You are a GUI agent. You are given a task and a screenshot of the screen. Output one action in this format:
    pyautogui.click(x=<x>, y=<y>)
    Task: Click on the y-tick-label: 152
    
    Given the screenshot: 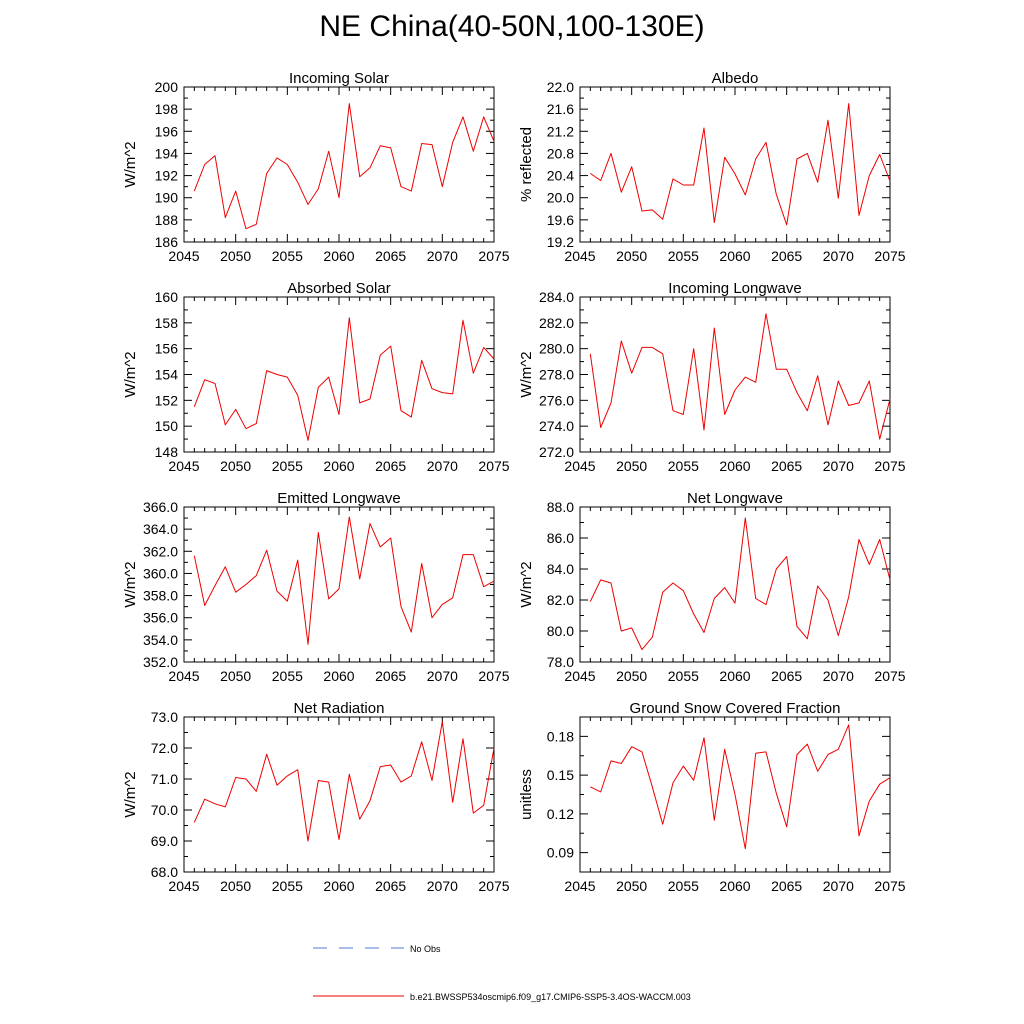 What is the action you would take?
    pyautogui.click(x=167, y=400)
    